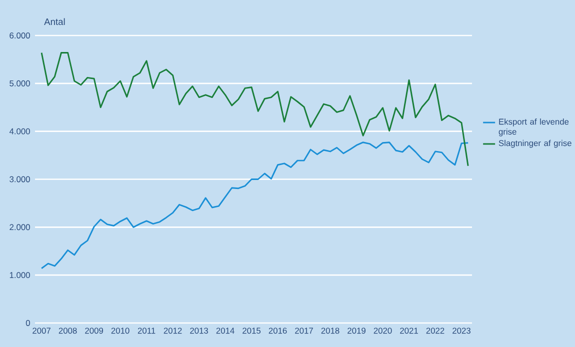  What do you see at coordinates (28, 323) in the screenshot?
I see `y-tick-label: 0` at bounding box center [28, 323].